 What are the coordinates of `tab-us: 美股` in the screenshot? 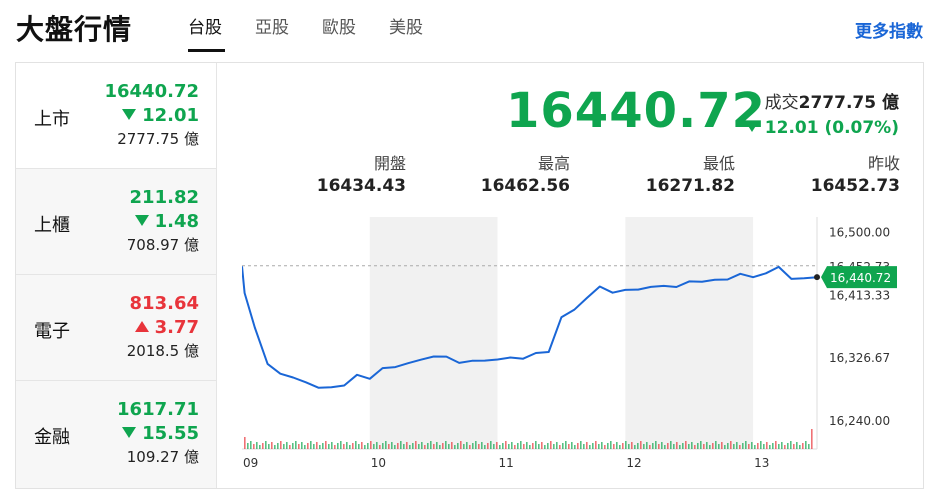 It's located at (406, 28).